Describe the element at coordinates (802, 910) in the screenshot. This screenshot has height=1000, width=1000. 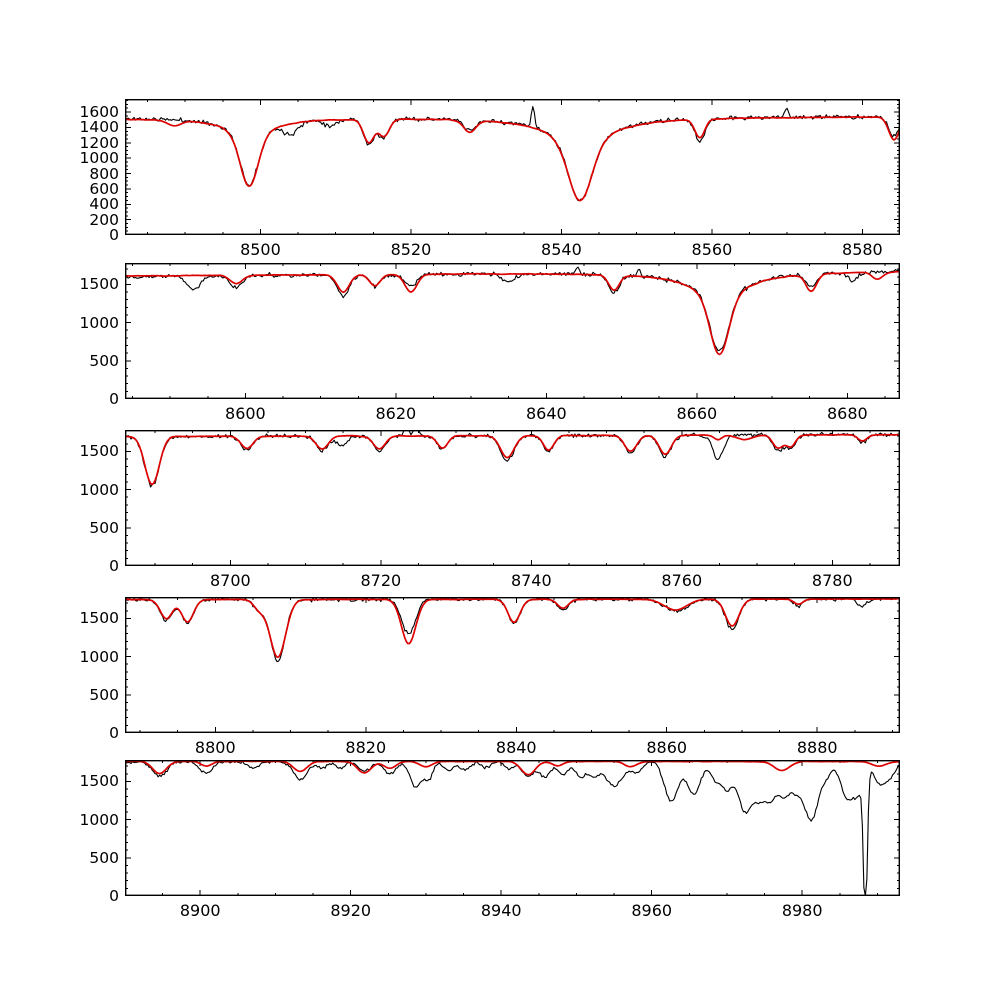
I see `x-tick-label: 8980` at that location.